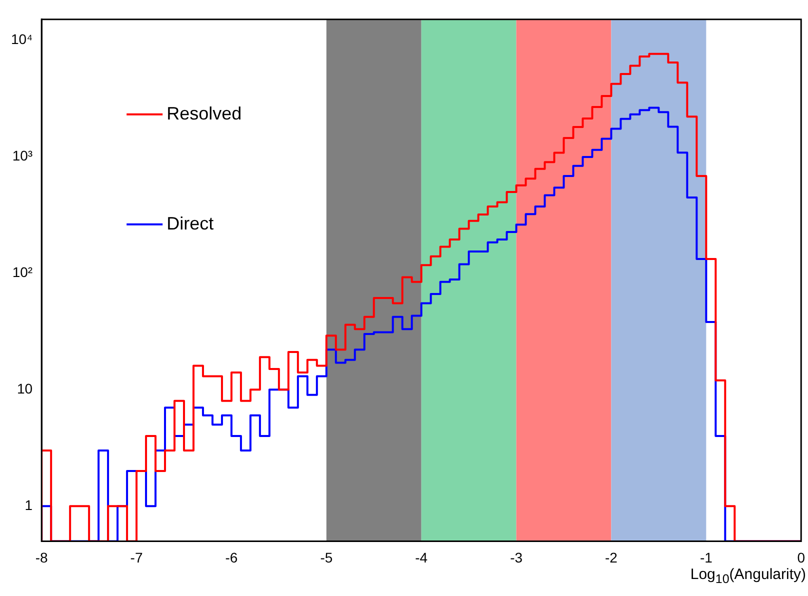  Describe the element at coordinates (25, 388) in the screenshot. I see `y-tick-label: 10` at that location.